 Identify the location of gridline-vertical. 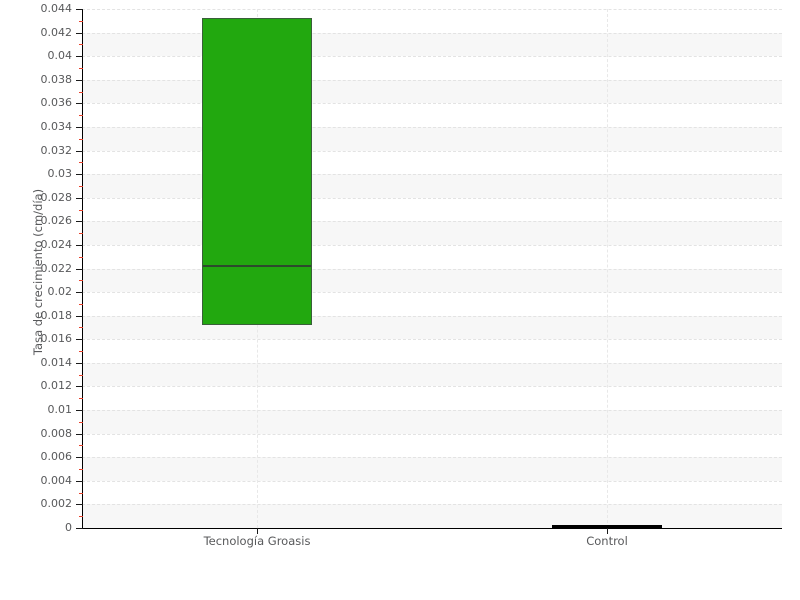
(607, 268).